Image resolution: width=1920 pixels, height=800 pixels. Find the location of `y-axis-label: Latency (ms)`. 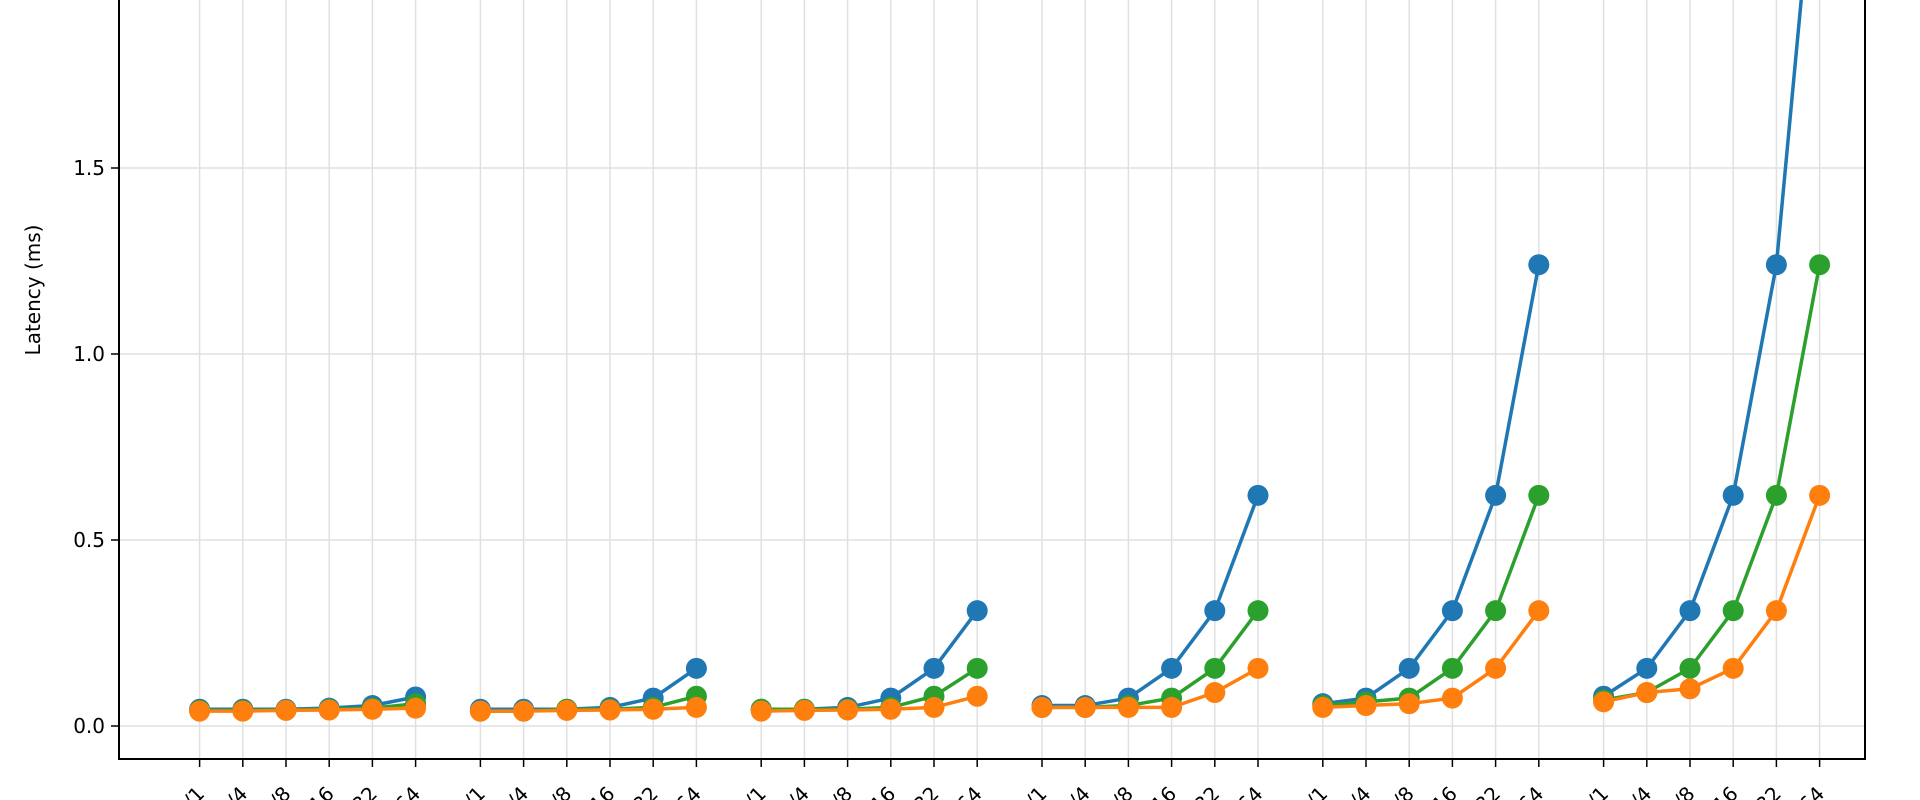

y-axis-label: Latency (ms) is located at coordinates (33, 290).